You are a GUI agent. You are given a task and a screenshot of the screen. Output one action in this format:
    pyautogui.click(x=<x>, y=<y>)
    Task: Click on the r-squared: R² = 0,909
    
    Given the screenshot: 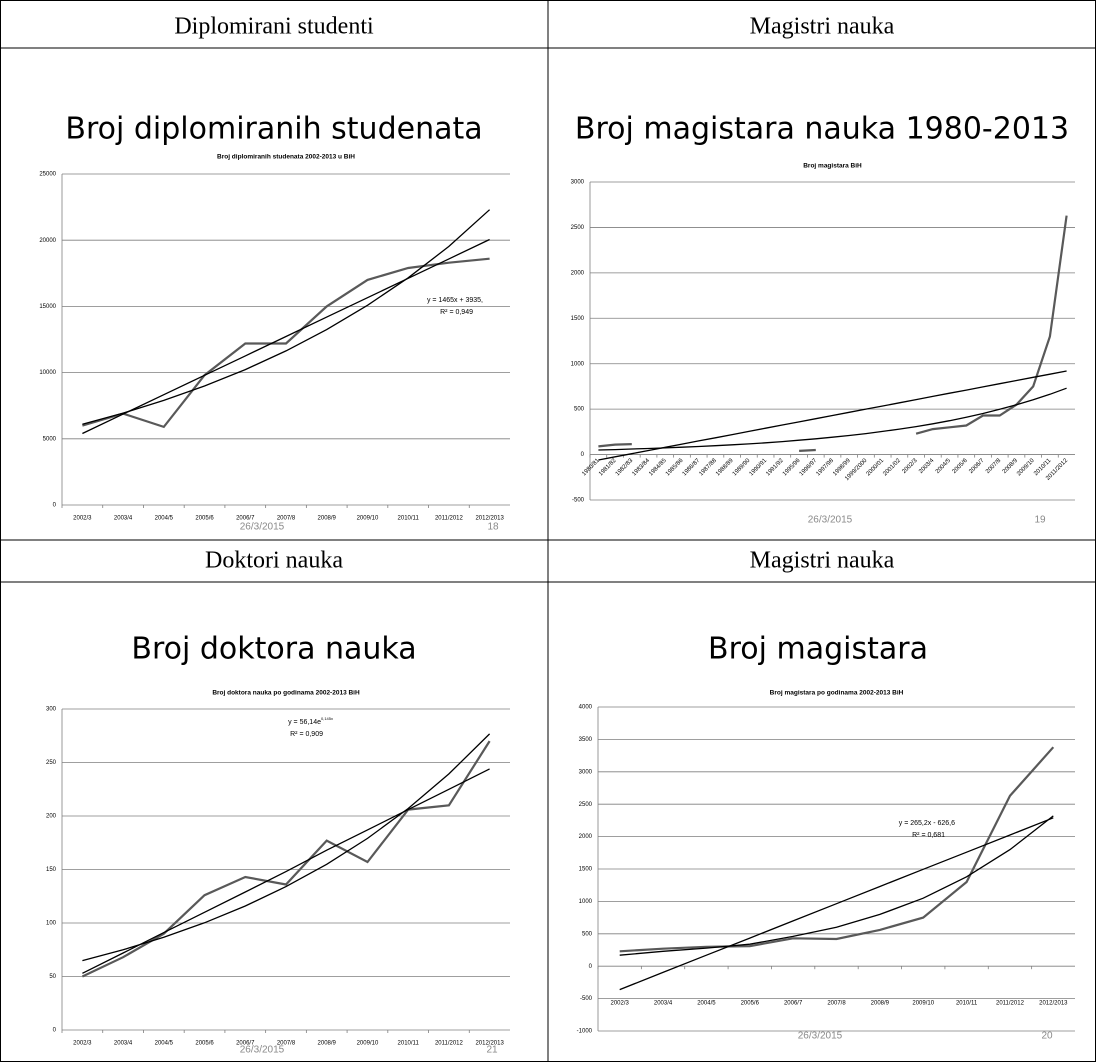 What is the action you would take?
    pyautogui.click(x=306, y=734)
    